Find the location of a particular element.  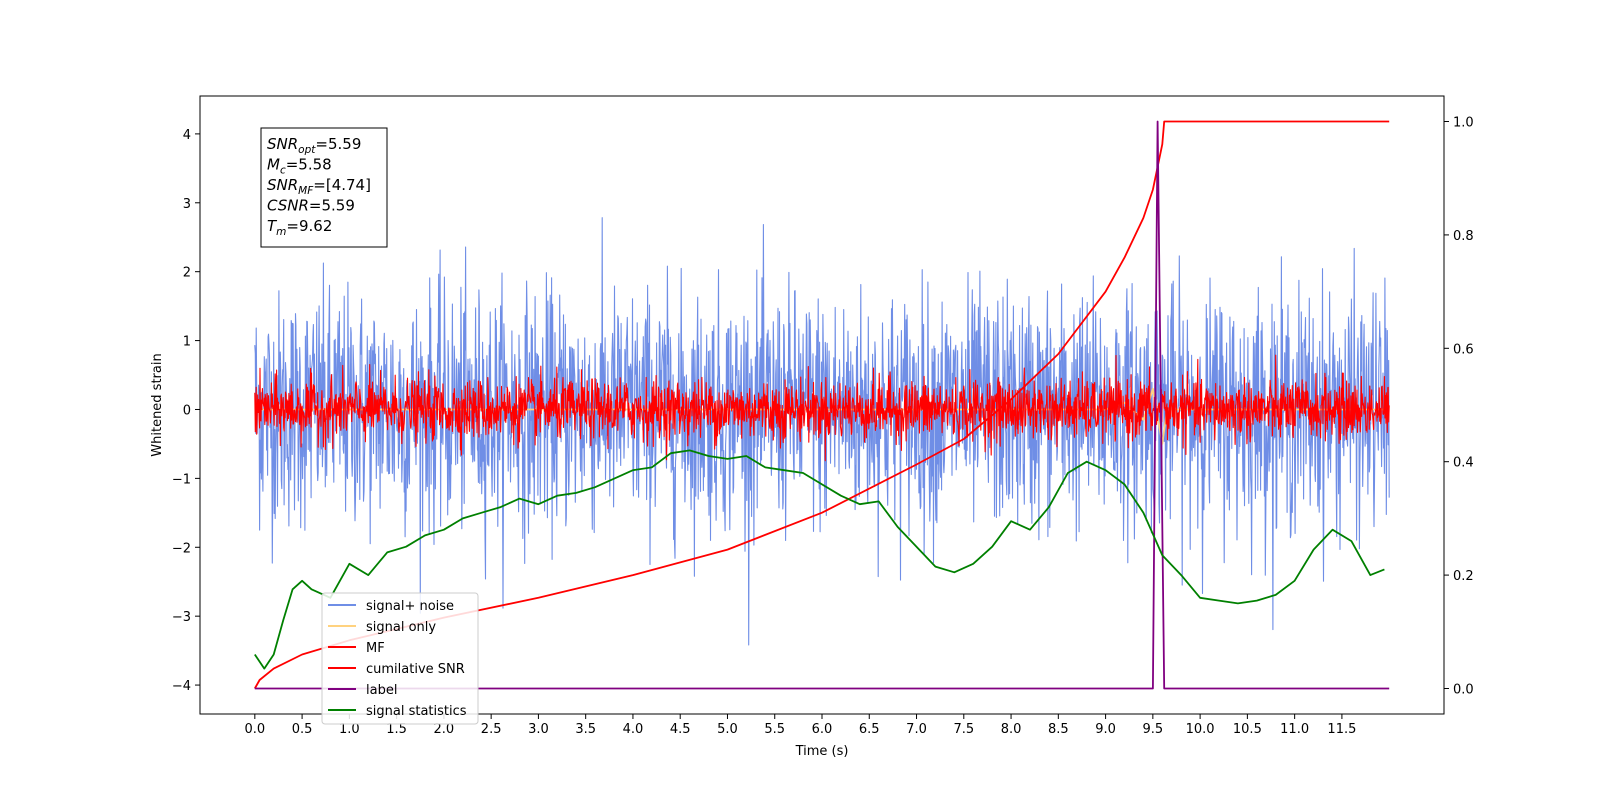

annotation-line-snr-mf: SNRMF=[4.74] is located at coordinates (319, 186).